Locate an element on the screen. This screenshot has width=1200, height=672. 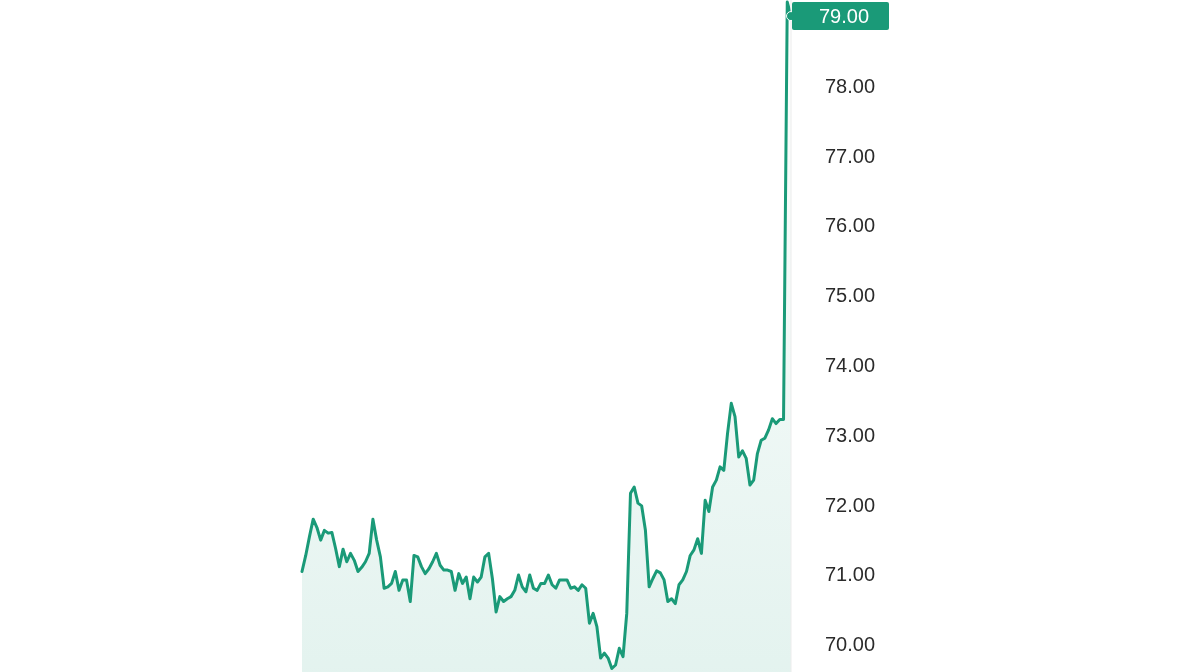
y-tick-label: 73.00 is located at coordinates (850, 434).